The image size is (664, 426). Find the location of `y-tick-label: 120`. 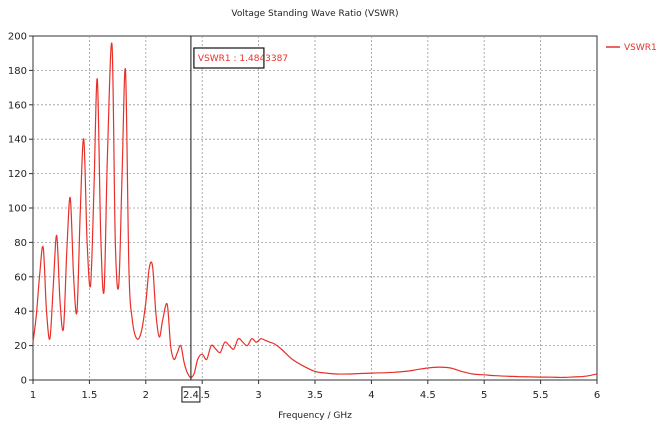

y-tick-label: 120 is located at coordinates (17, 174).